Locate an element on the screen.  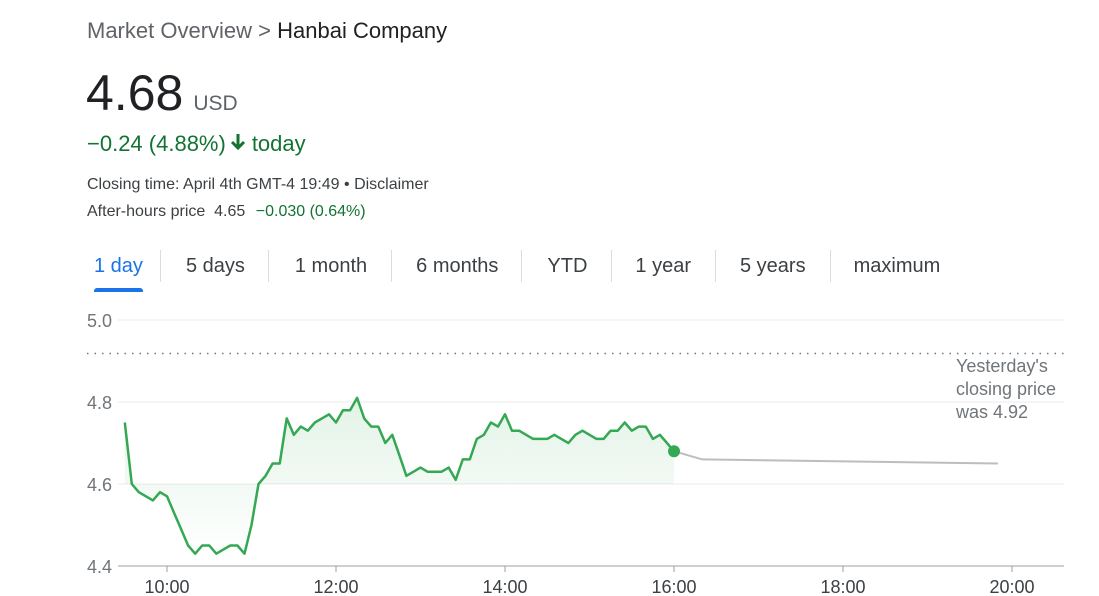
previous-close-note-line: closing price is located at coordinates (1006, 389).